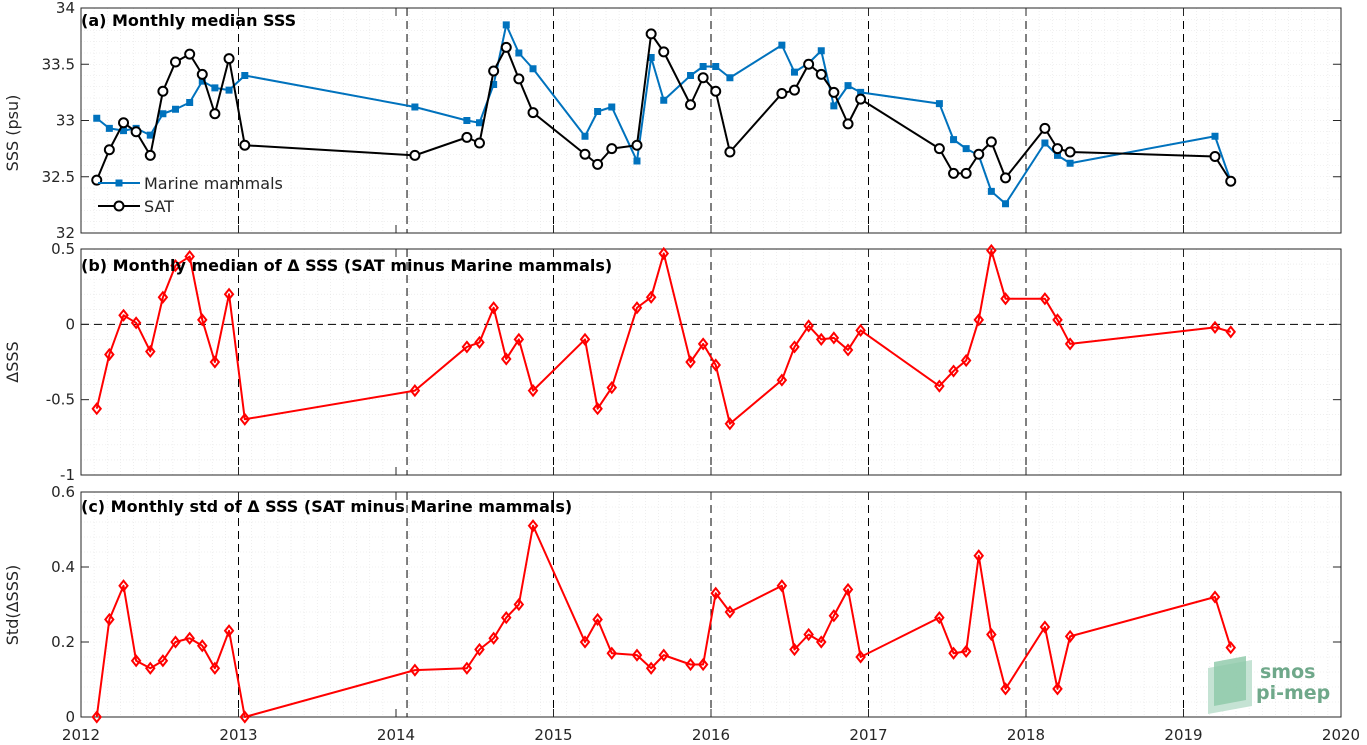  Describe the element at coordinates (553, 735) in the screenshot. I see `x-tick-label: 2015` at that location.